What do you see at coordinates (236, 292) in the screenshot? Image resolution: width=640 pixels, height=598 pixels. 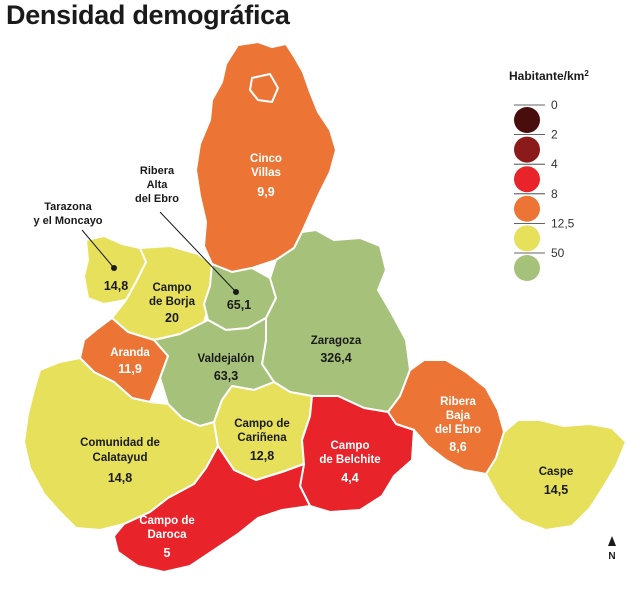 I see `callout-dot-ribera-alta` at bounding box center [236, 292].